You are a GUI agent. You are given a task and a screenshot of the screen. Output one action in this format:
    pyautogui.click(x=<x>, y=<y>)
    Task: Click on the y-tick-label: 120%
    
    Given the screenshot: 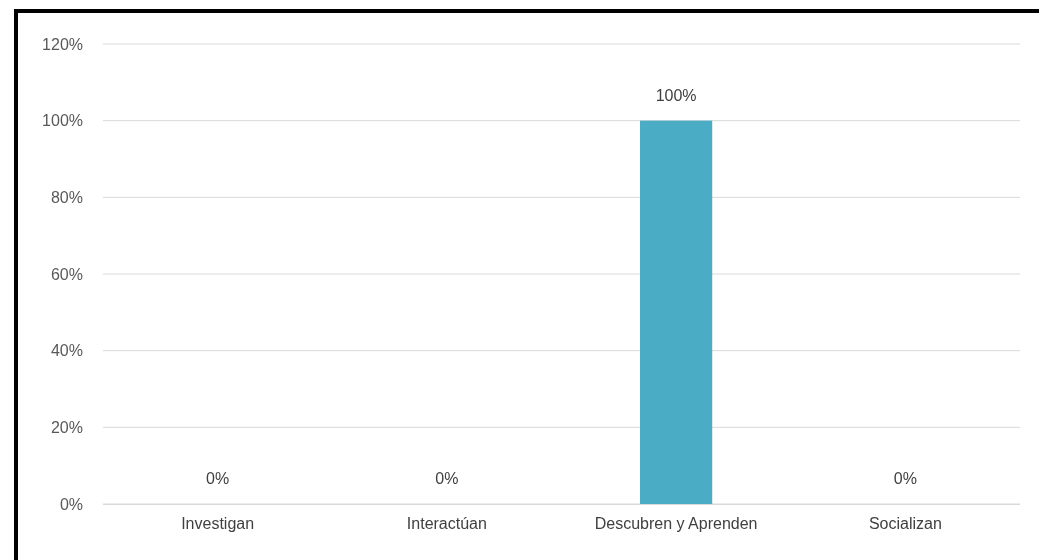 What is the action you would take?
    pyautogui.click(x=62, y=44)
    